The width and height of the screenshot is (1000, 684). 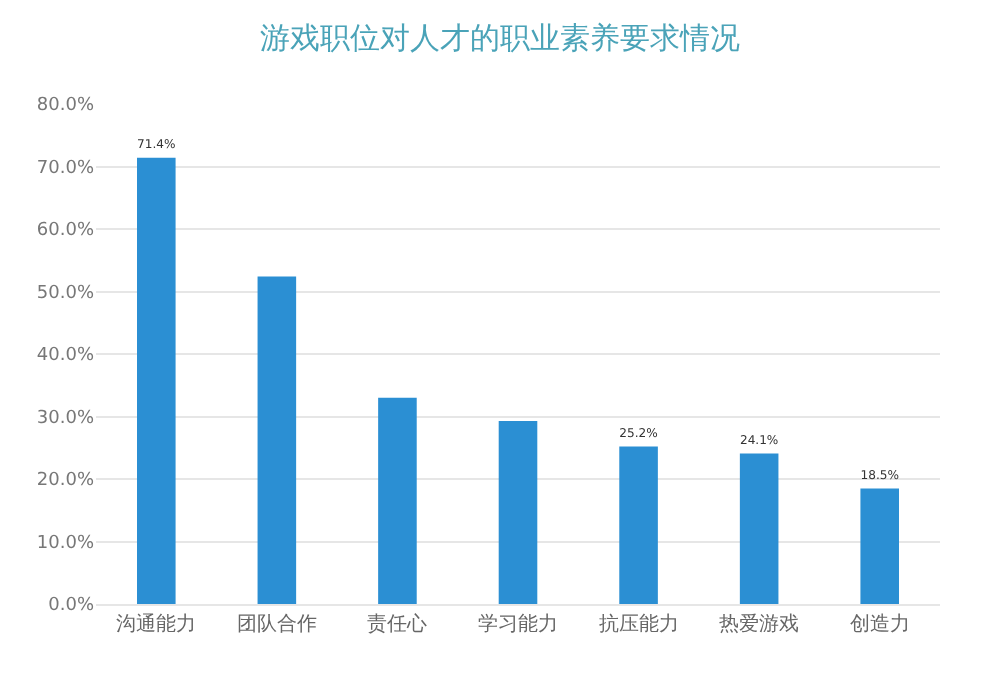 What do you see at coordinates (759, 624) in the screenshot?
I see `x-tick-label: 热爱游戏` at bounding box center [759, 624].